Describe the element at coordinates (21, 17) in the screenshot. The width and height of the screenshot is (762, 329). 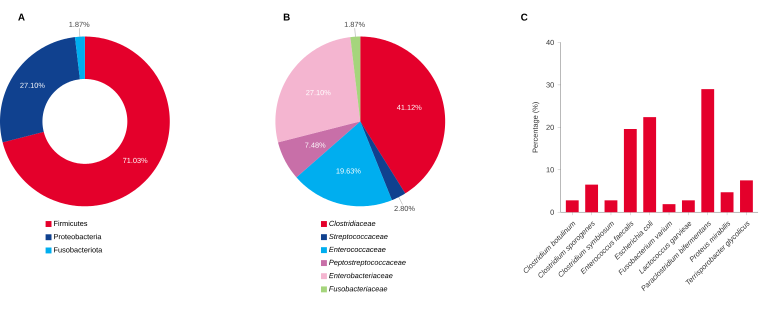
I see `chart-title: A` at that location.